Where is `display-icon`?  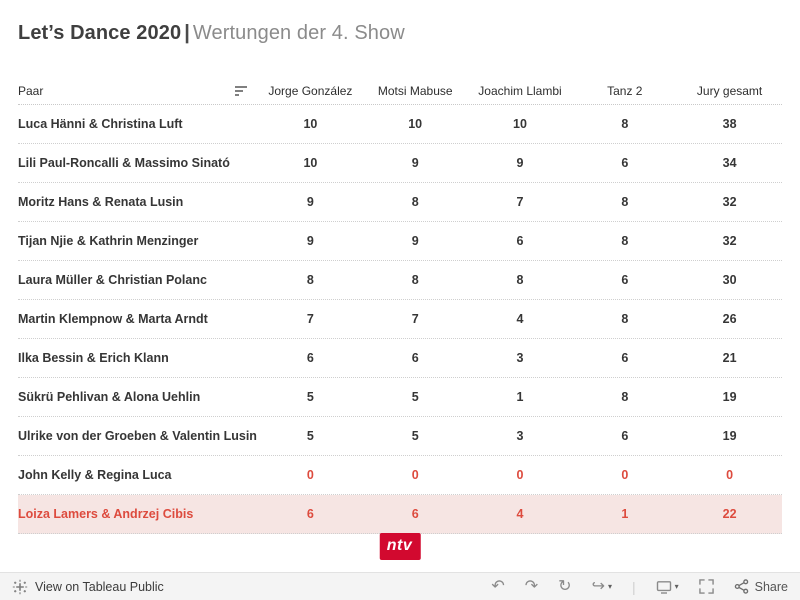
display-icon is located at coordinates (663, 587).